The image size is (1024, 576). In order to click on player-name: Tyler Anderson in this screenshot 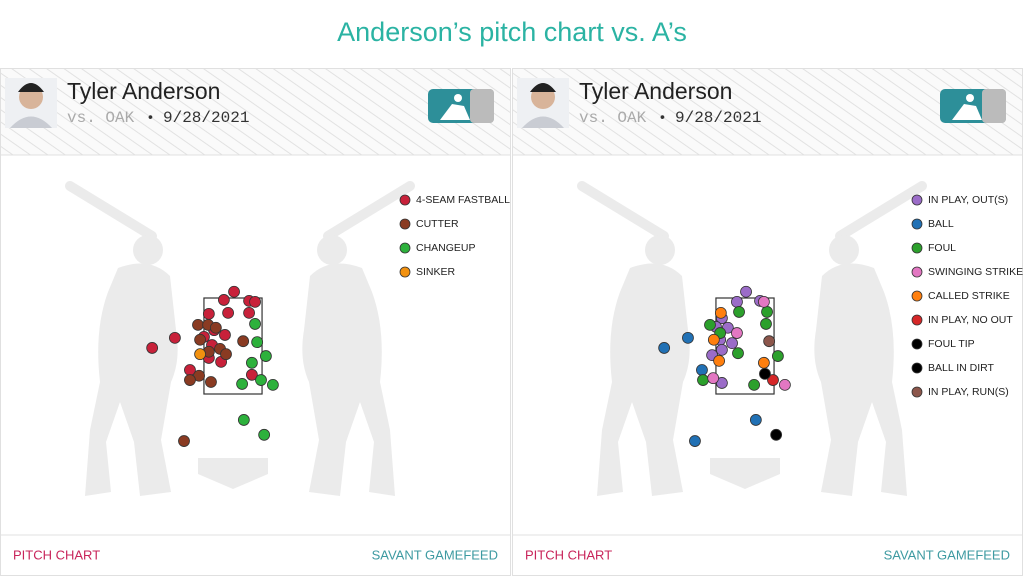, I will do `click(655, 91)`.